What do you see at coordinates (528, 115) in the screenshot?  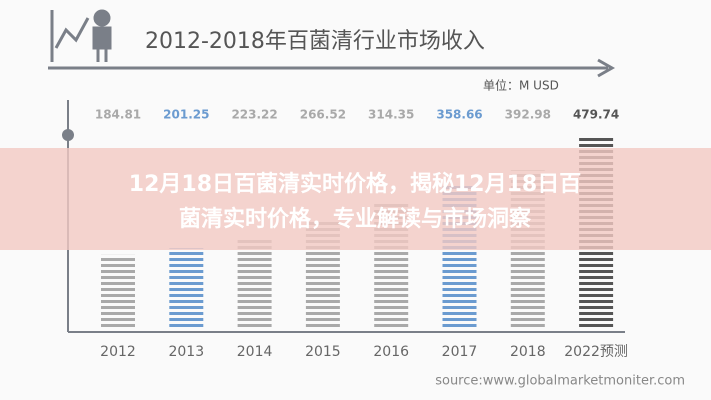 I see `value-label: 392.98` at bounding box center [528, 115].